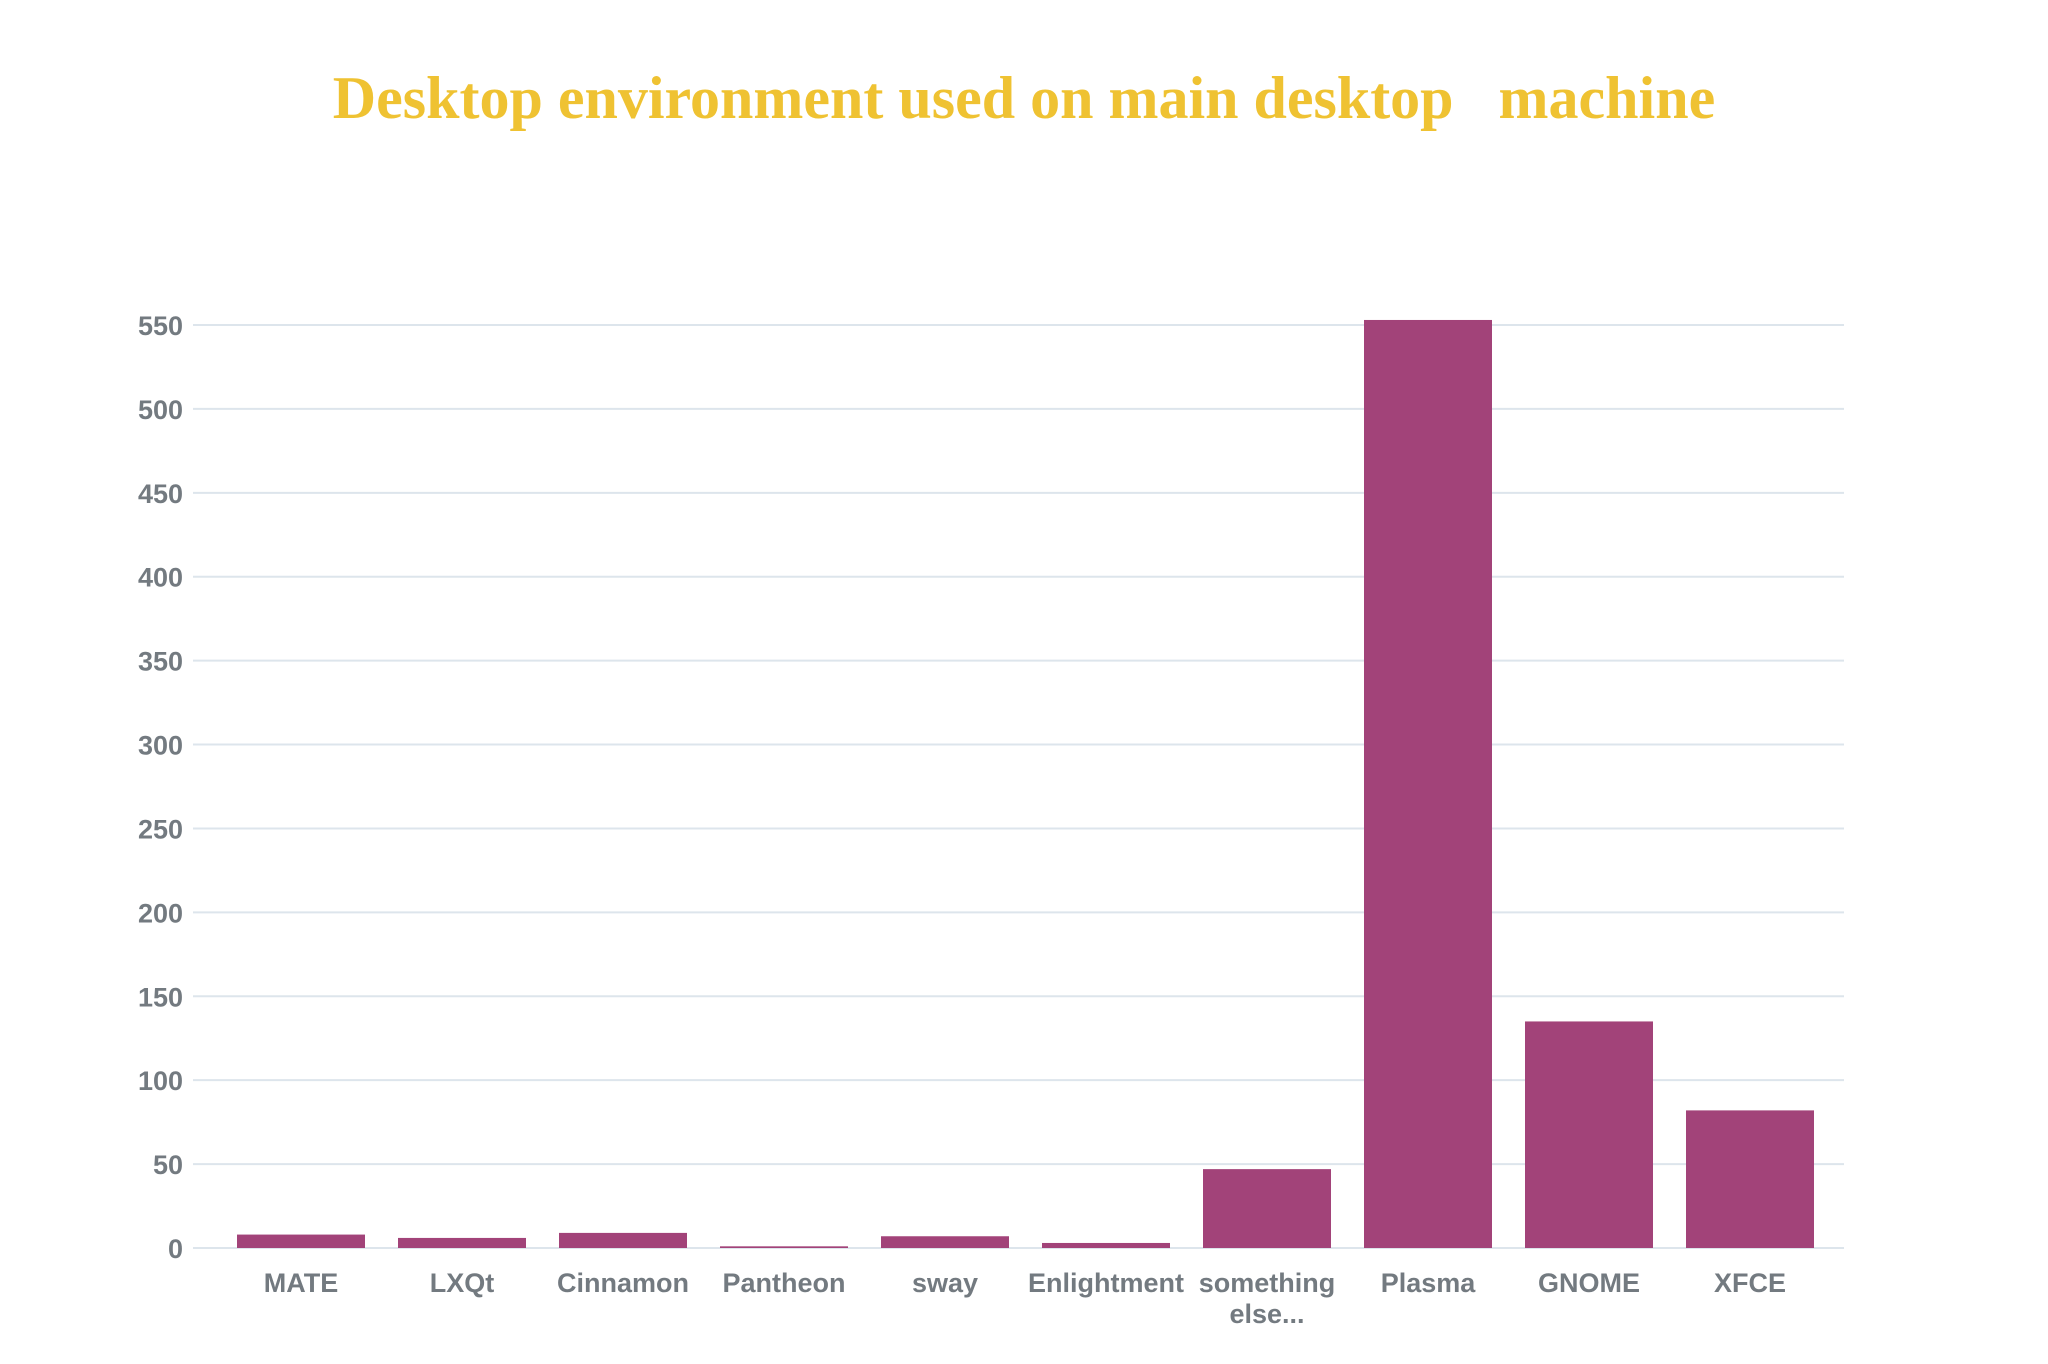  I want to click on x-tick-label: GNOME, so click(1589, 1283).